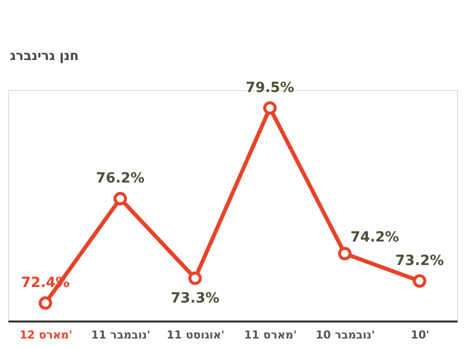  Describe the element at coordinates (195, 298) in the screenshot. I see `data-label: 73.3%` at that location.